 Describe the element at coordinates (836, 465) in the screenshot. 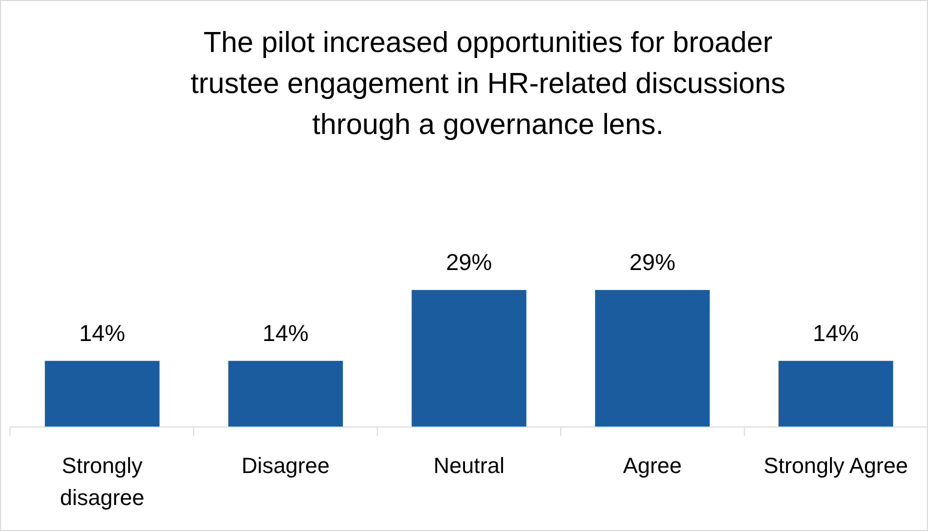

I see `x-tick-label: Strongly Agree` at that location.